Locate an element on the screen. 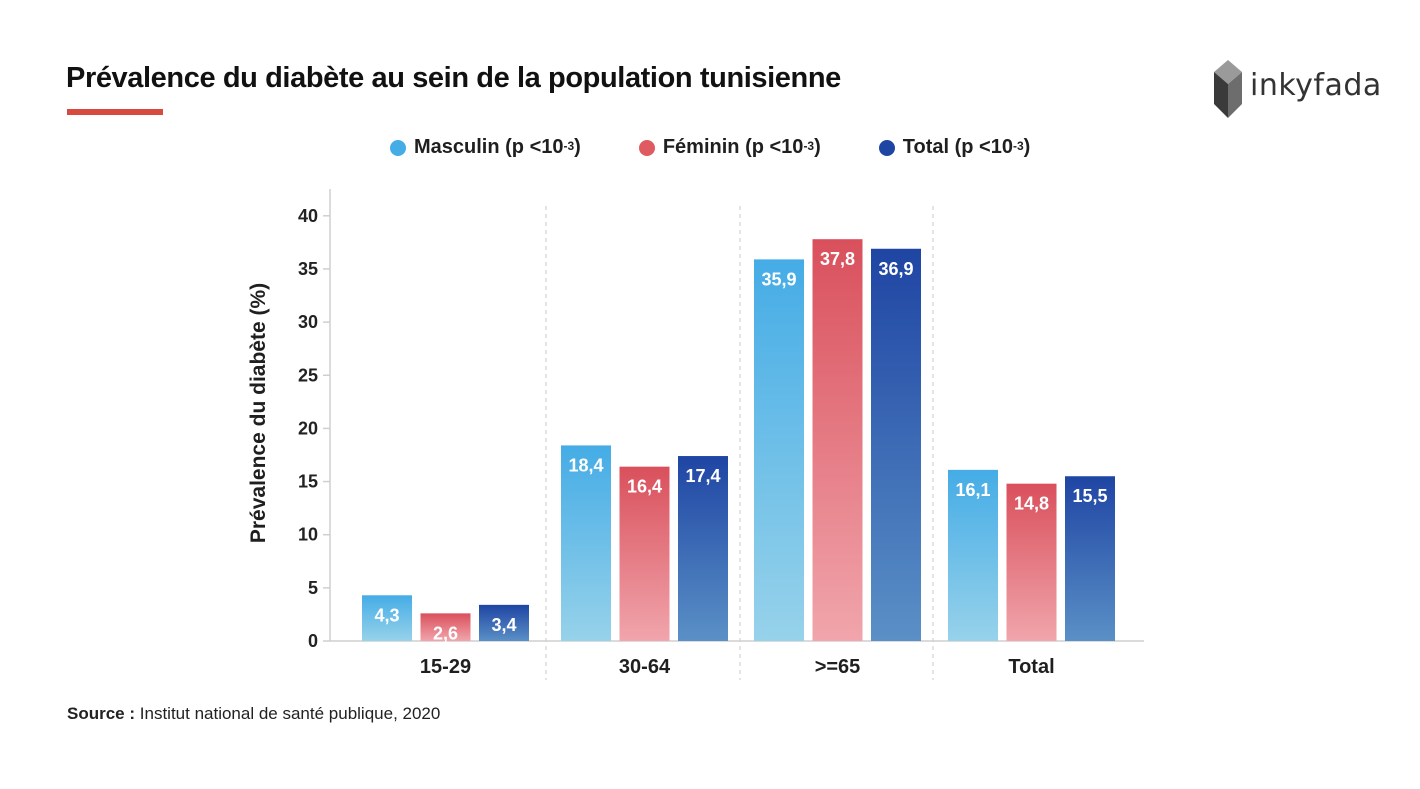  source-label: Source : is located at coordinates (101, 713).